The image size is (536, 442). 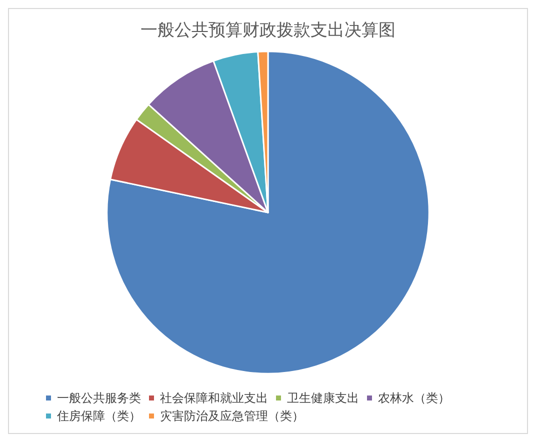 I want to click on legend-label: 灾害防治及应急管理（类）, so click(x=232, y=416).